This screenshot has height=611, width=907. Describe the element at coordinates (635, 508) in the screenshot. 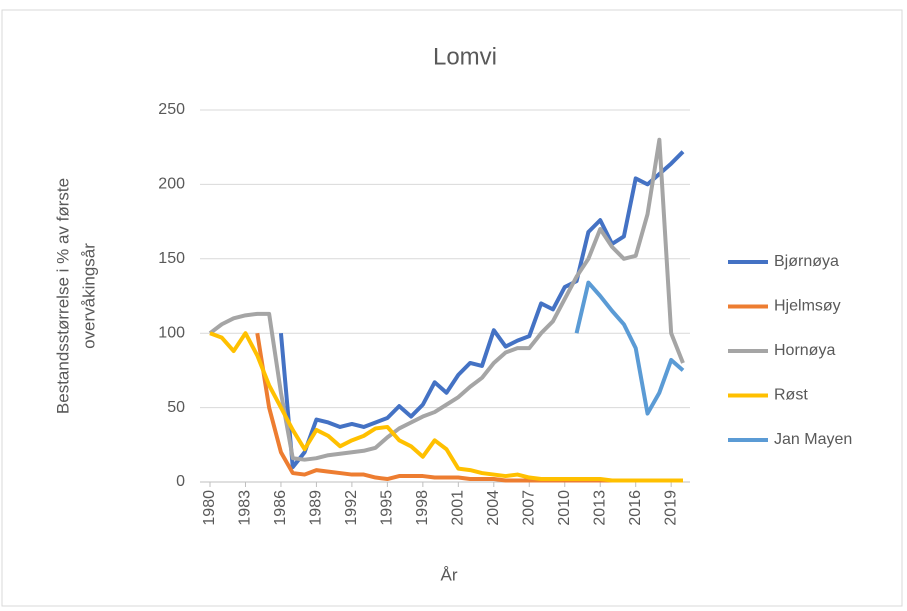

I see `x-tick-label: 2016` at that location.